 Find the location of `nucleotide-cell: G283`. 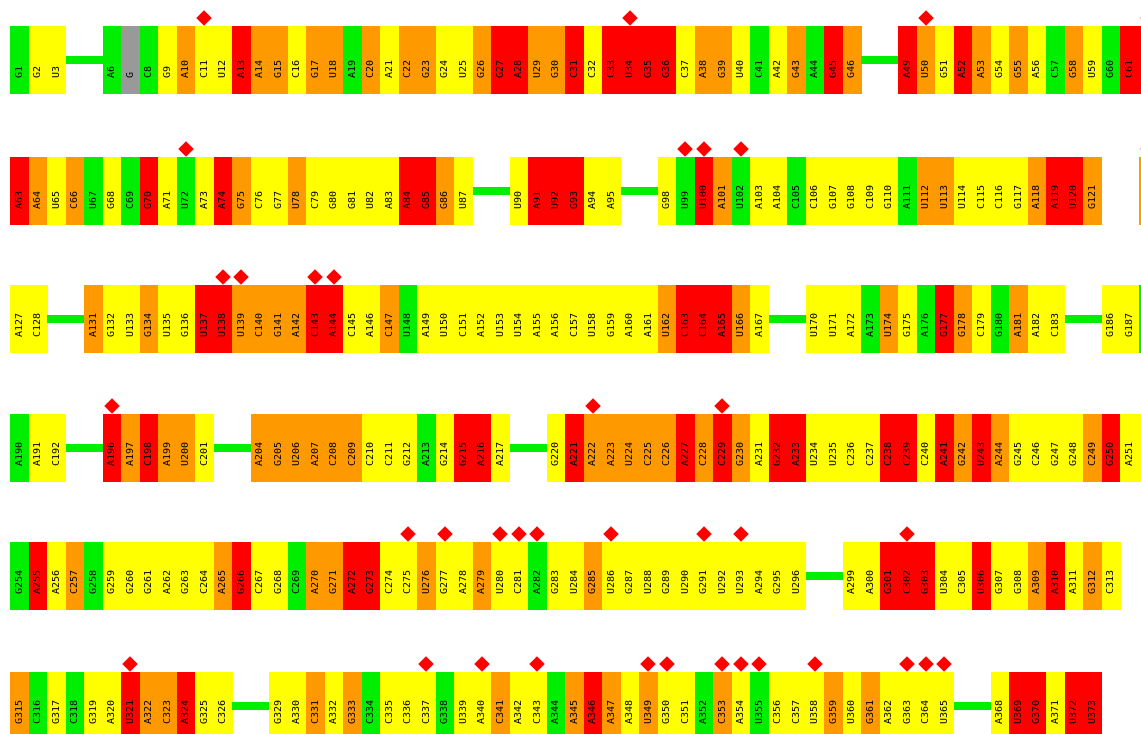

nucleotide-cell: G283 is located at coordinates (556, 576).